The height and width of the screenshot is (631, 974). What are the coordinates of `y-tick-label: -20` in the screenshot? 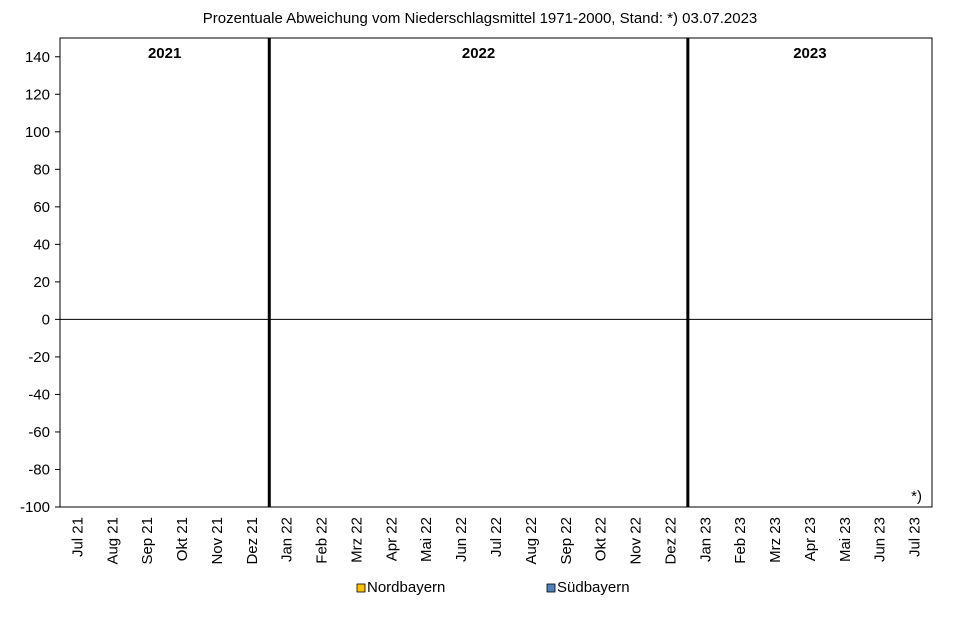 It's located at (39, 357).